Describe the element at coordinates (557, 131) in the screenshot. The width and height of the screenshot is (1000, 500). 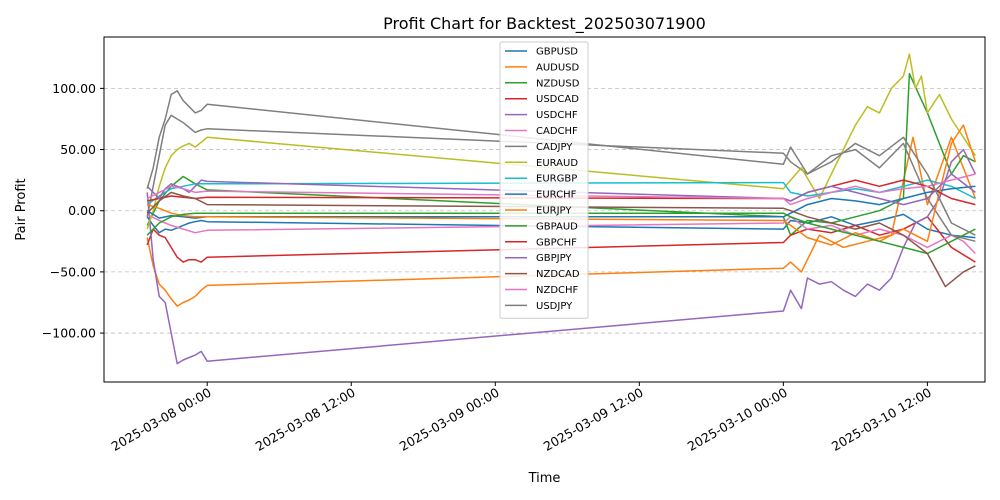
I see `legend-label: CADCHF` at that location.